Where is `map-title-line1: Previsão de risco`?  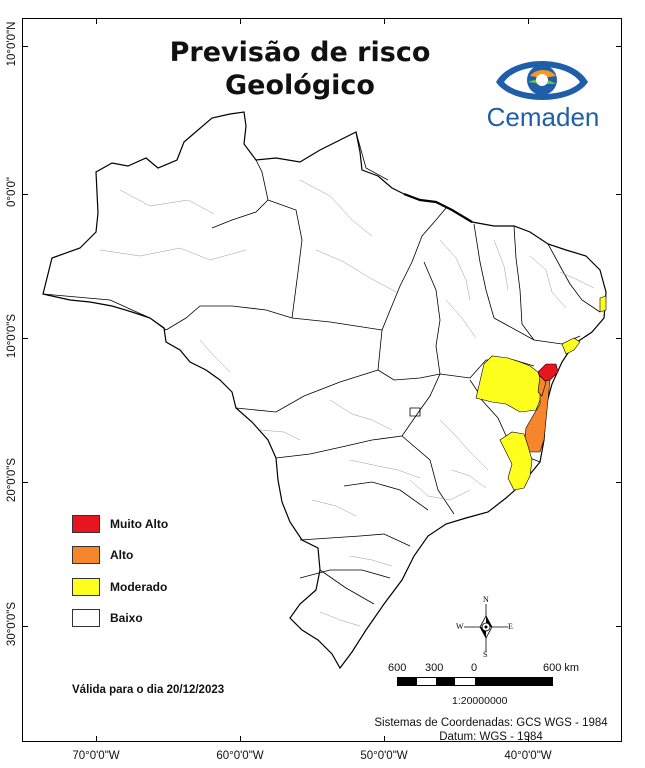
map-title-line1: Previsão de risco is located at coordinates (300, 52).